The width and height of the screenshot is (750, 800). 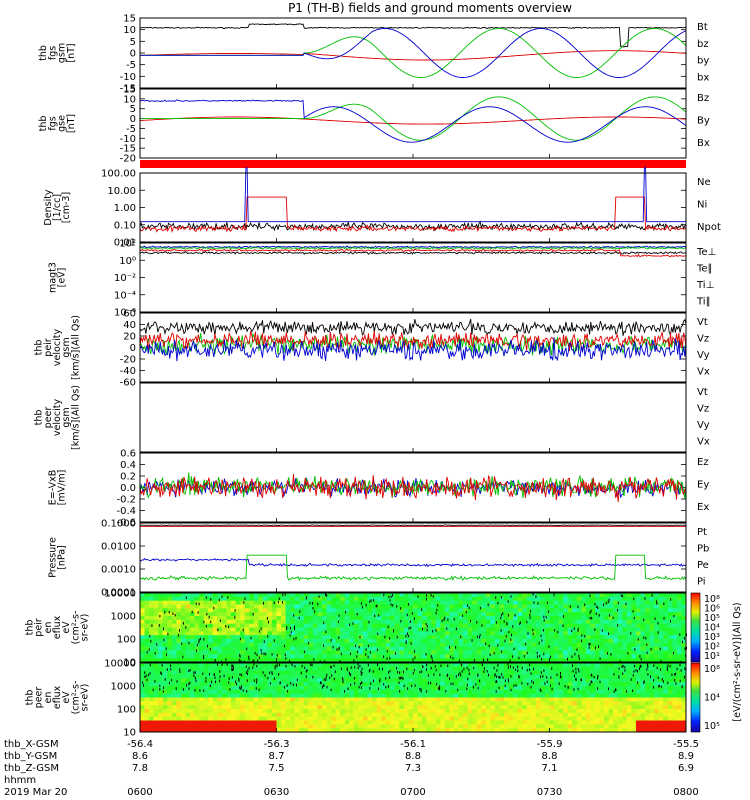 What do you see at coordinates (695, 627) in the screenshot?
I see `colorbar-gradient` at bounding box center [695, 627].